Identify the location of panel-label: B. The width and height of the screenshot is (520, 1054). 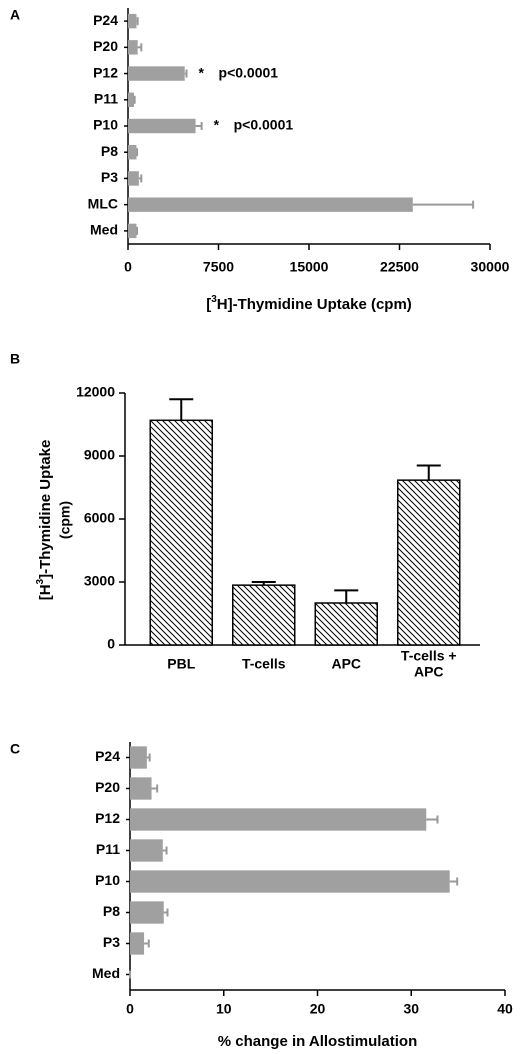
(15, 359).